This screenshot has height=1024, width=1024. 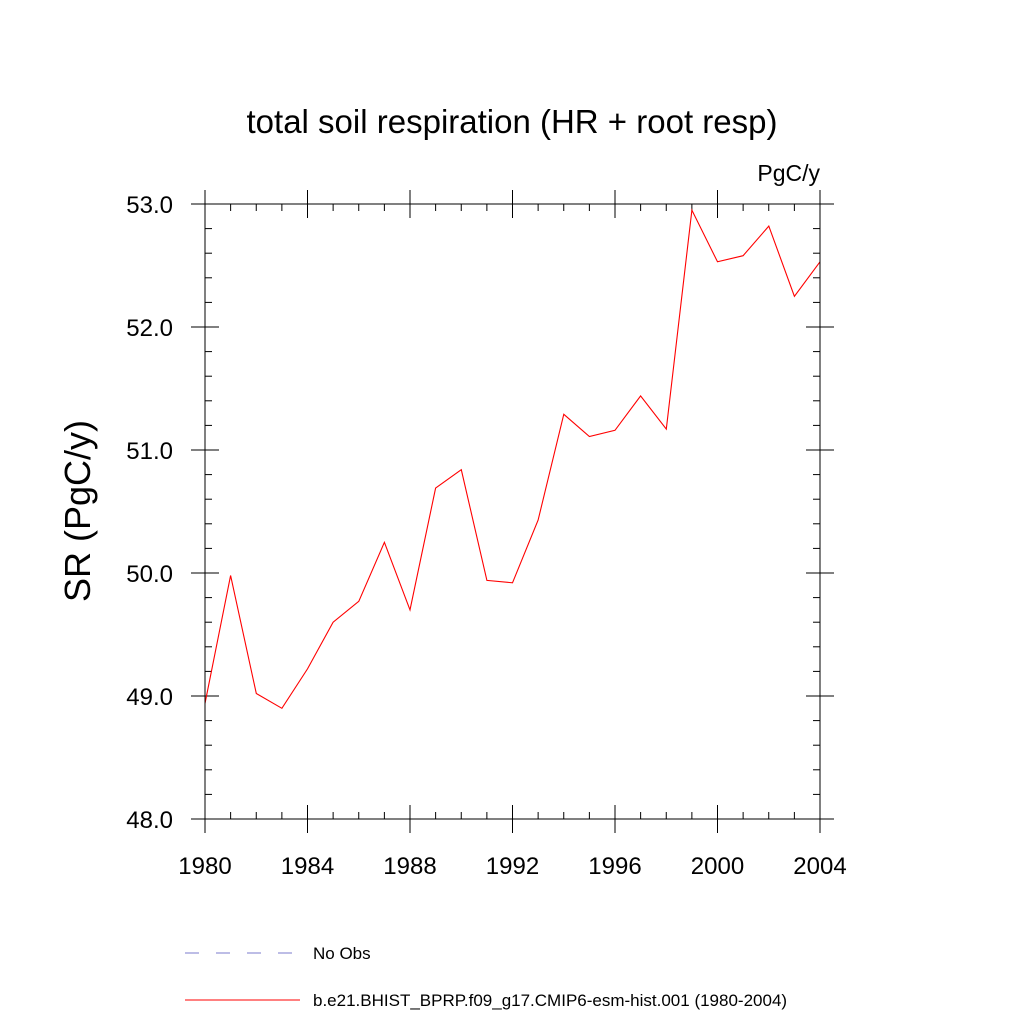 What do you see at coordinates (512, 121) in the screenshot?
I see `chart-title: total soil respiration (HR + root resp)` at bounding box center [512, 121].